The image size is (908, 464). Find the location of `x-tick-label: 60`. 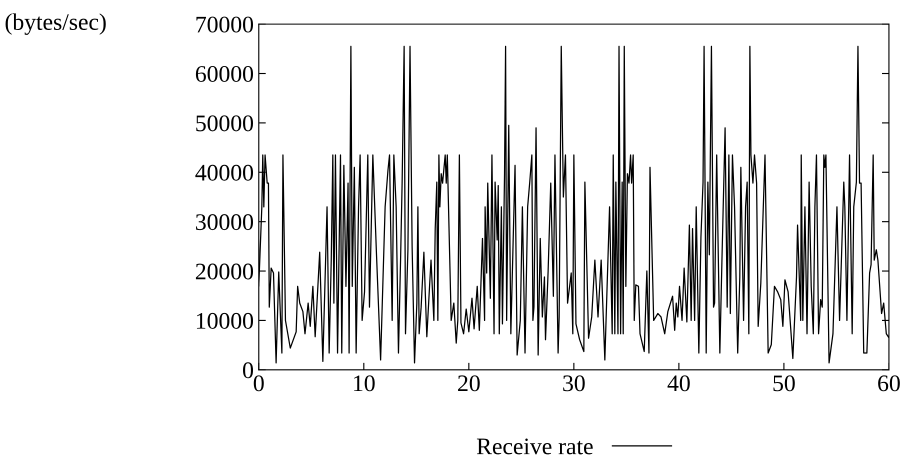

x-tick-label: 60 is located at coordinates (889, 383).